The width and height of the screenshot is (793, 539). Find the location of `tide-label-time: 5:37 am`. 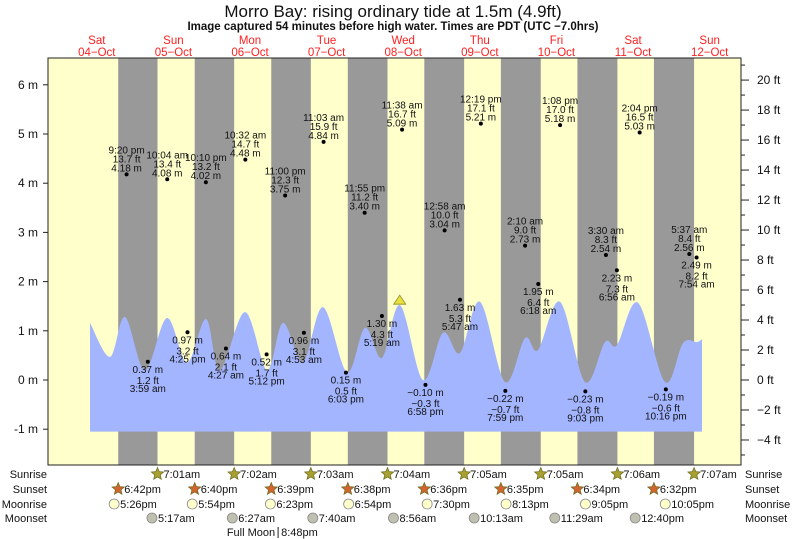

tide-label-time: 5:37 am is located at coordinates (689, 230).